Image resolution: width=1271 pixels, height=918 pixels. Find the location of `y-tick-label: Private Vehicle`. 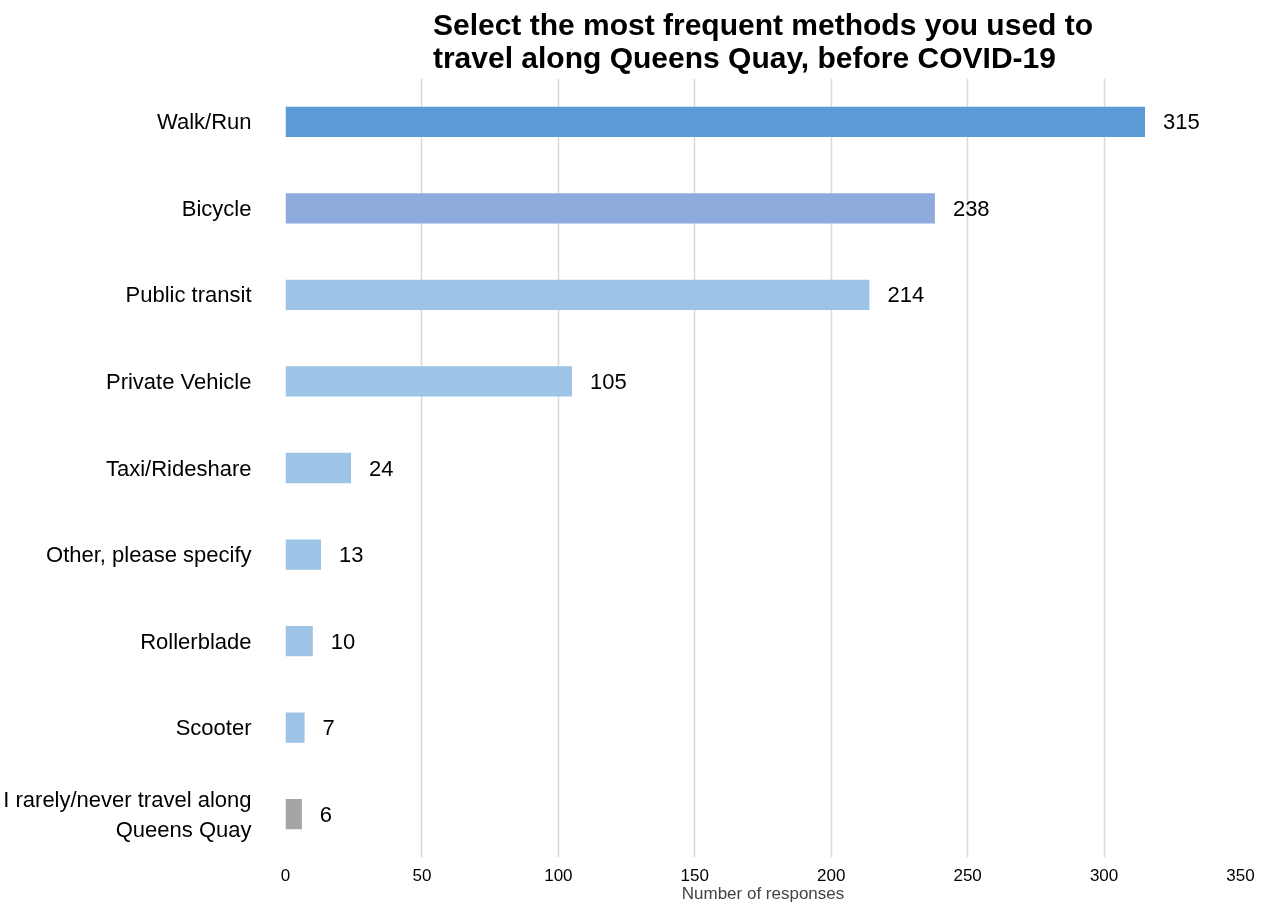

y-tick-label: Private Vehicle is located at coordinates (178, 381).